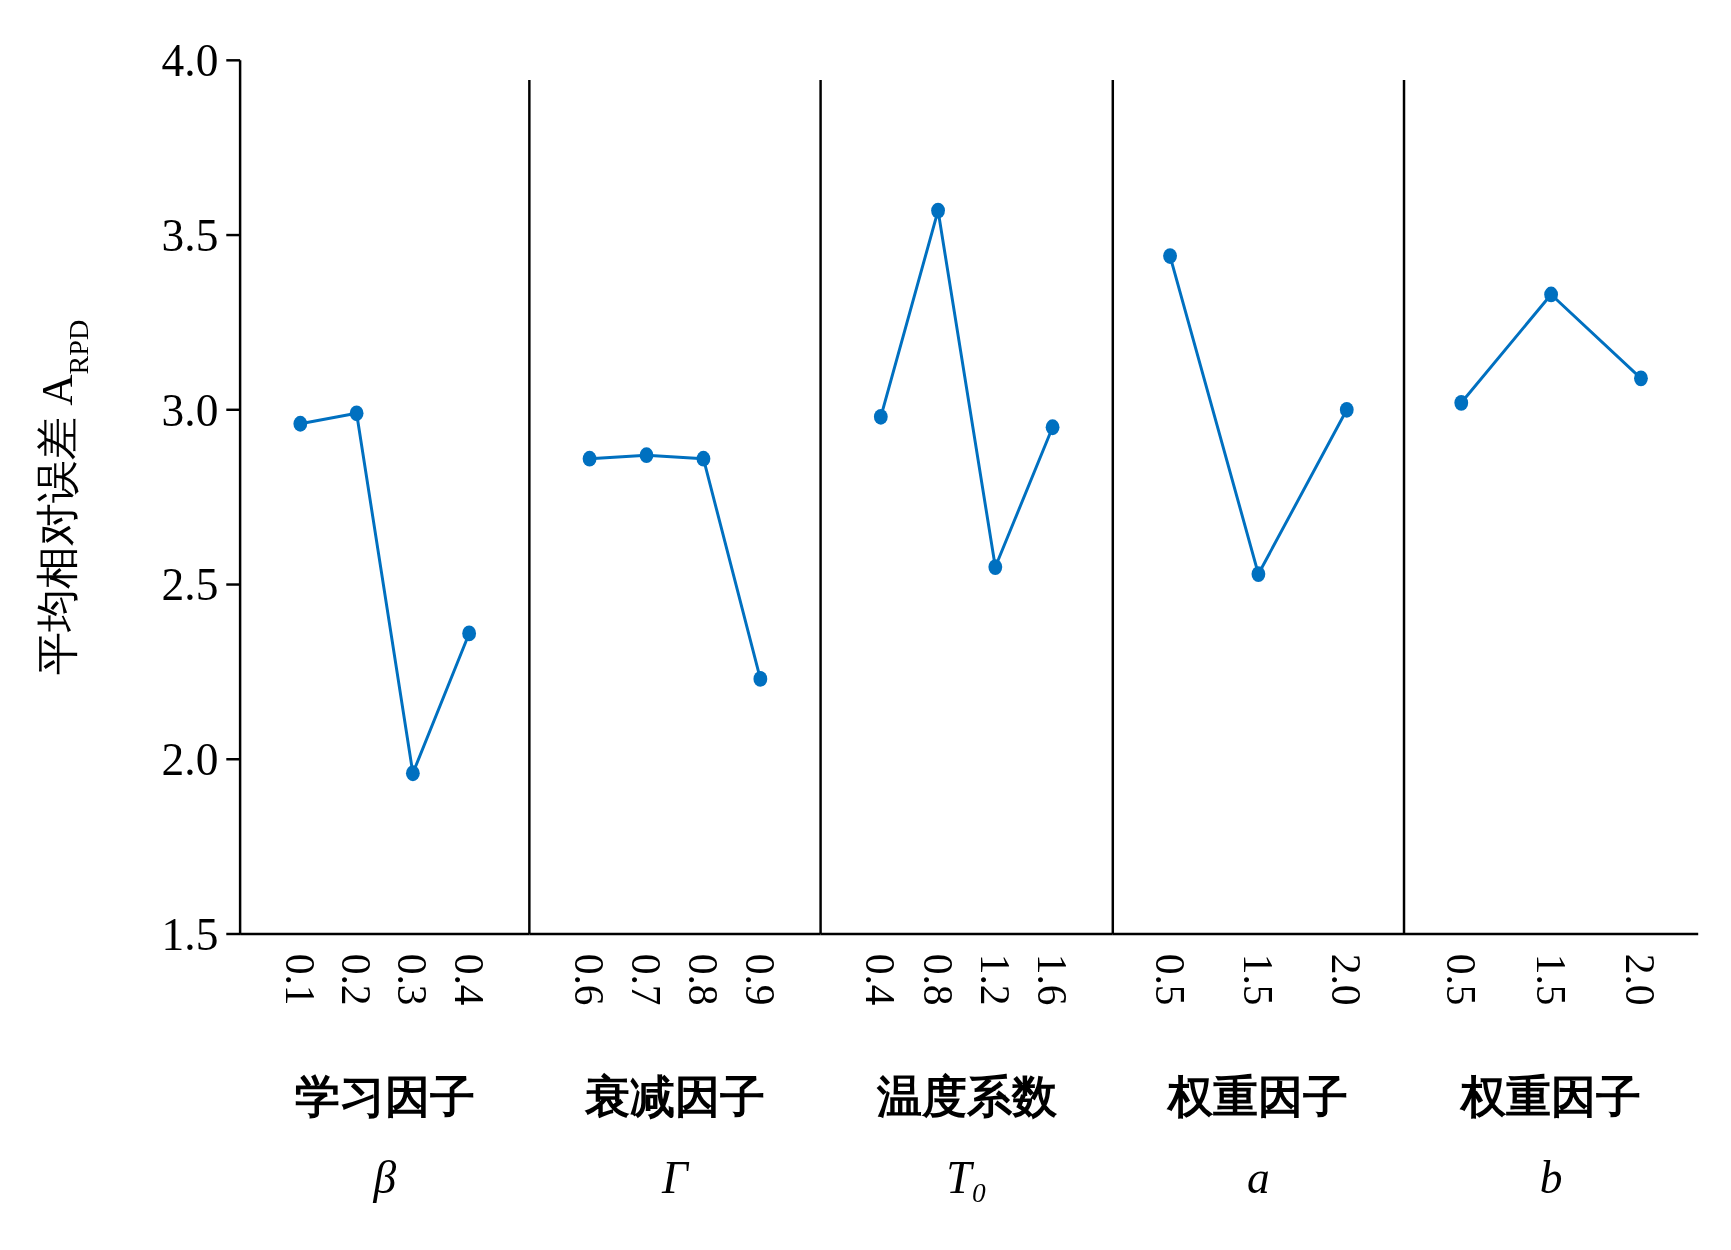  I want to click on y-tick-label: 4.0, so click(190, 61).